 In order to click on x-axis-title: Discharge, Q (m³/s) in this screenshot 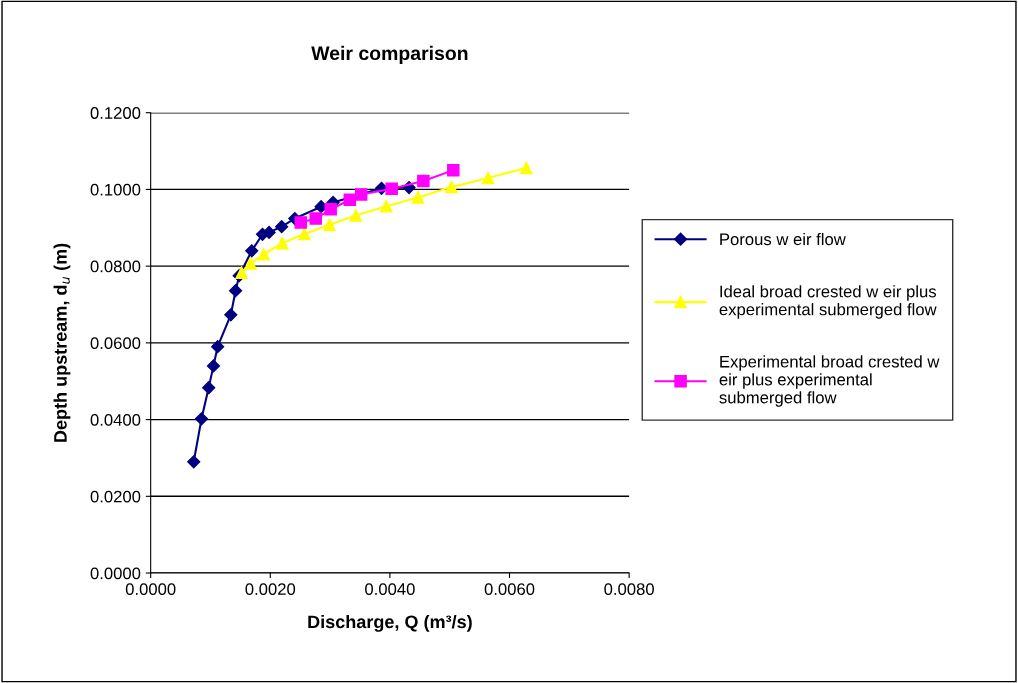, I will do `click(390, 623)`.